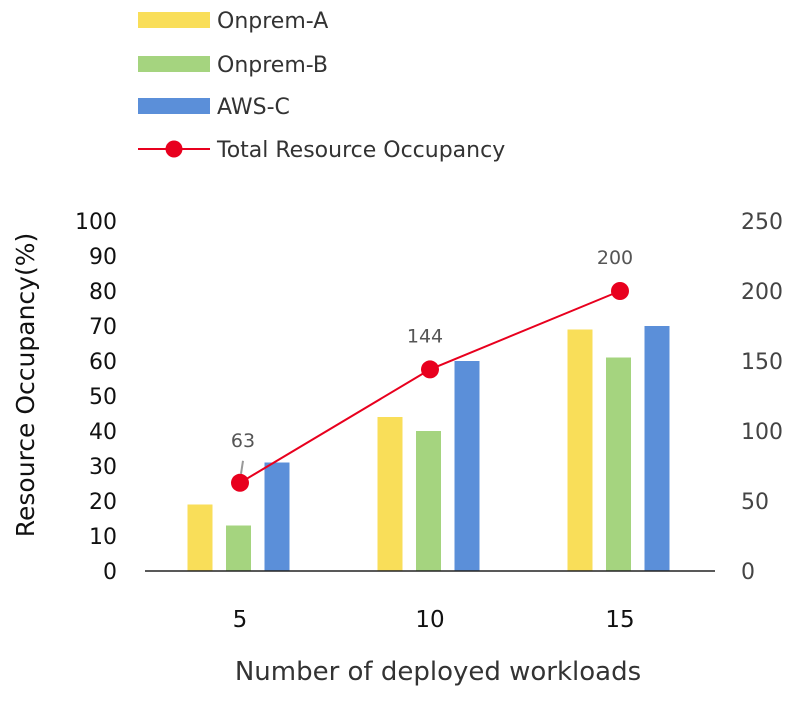 This screenshot has height=703, width=801. I want to click on y-tick-label: 90, so click(103, 257).